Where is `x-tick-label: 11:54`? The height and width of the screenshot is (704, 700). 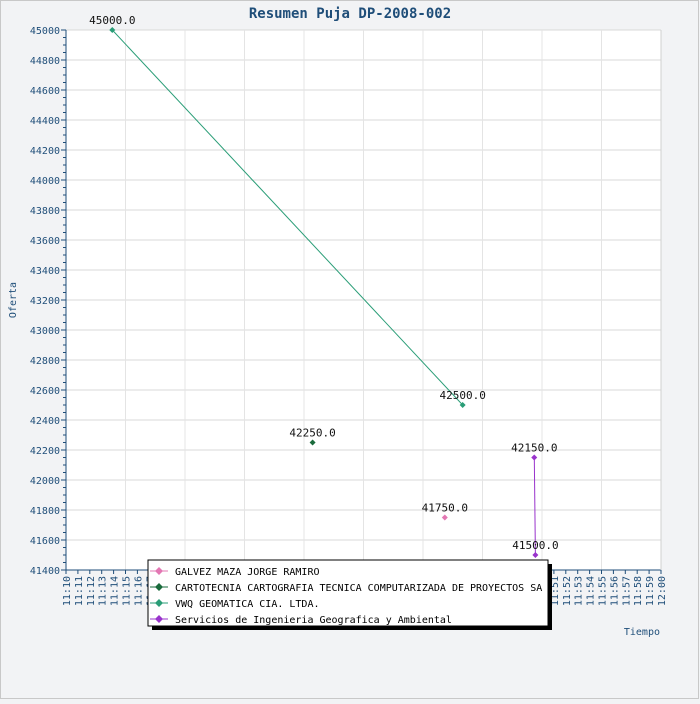
x-tick-label: 11:54 is located at coordinates (591, 591).